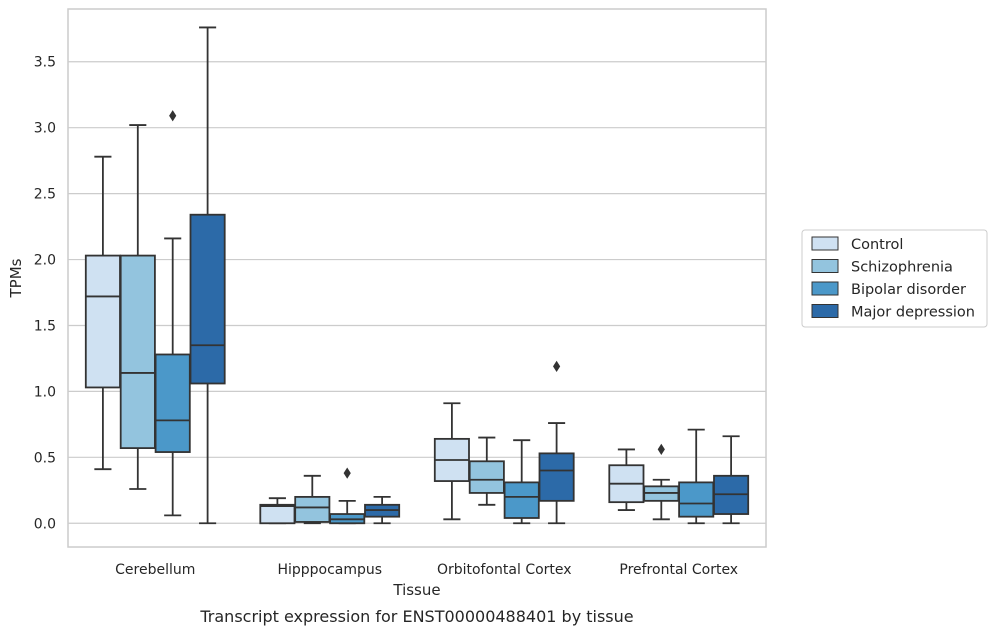 The width and height of the screenshot is (997, 634). Describe the element at coordinates (908, 290) in the screenshot. I see `legend-label: Bipolar disorder` at that location.